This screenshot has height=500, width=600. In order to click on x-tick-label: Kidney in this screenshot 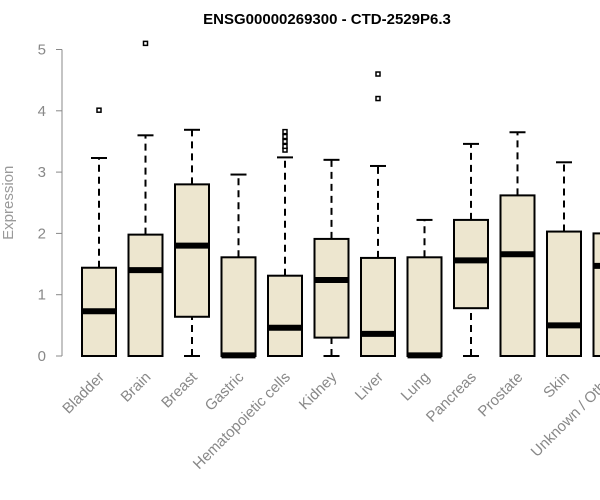, I will do `click(318, 390)`.